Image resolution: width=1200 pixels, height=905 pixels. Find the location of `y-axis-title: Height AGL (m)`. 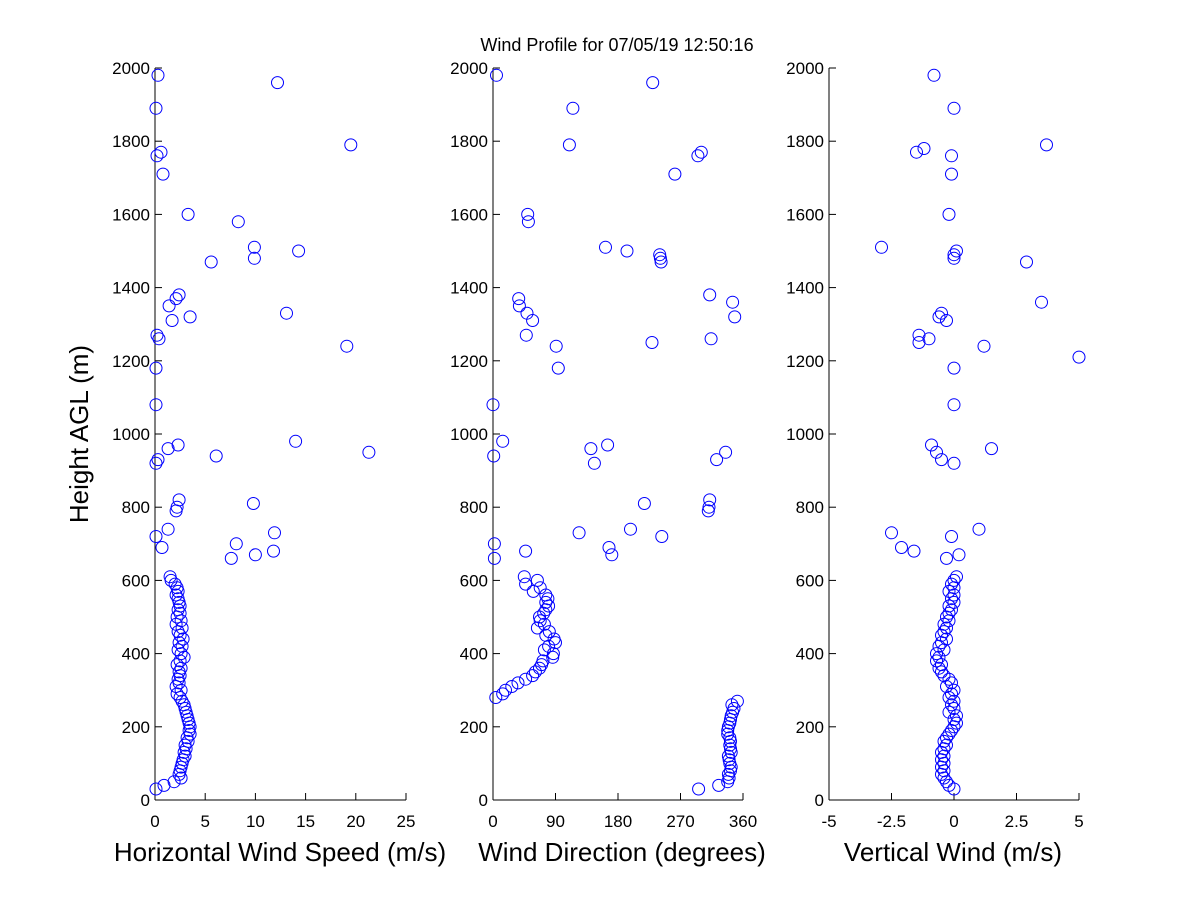

y-axis-title: Height AGL (m) is located at coordinates (79, 434).